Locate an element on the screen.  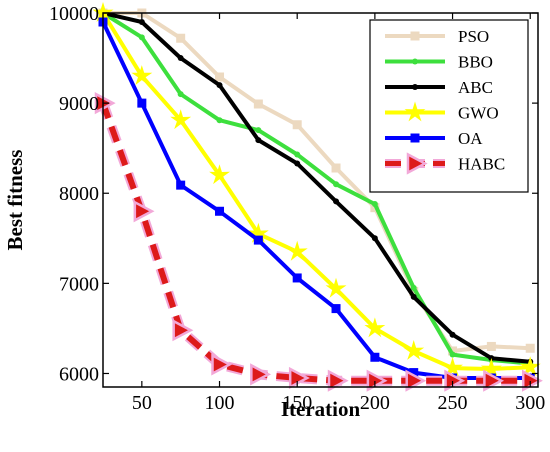
x-tick-label: 200 is located at coordinates (375, 403).